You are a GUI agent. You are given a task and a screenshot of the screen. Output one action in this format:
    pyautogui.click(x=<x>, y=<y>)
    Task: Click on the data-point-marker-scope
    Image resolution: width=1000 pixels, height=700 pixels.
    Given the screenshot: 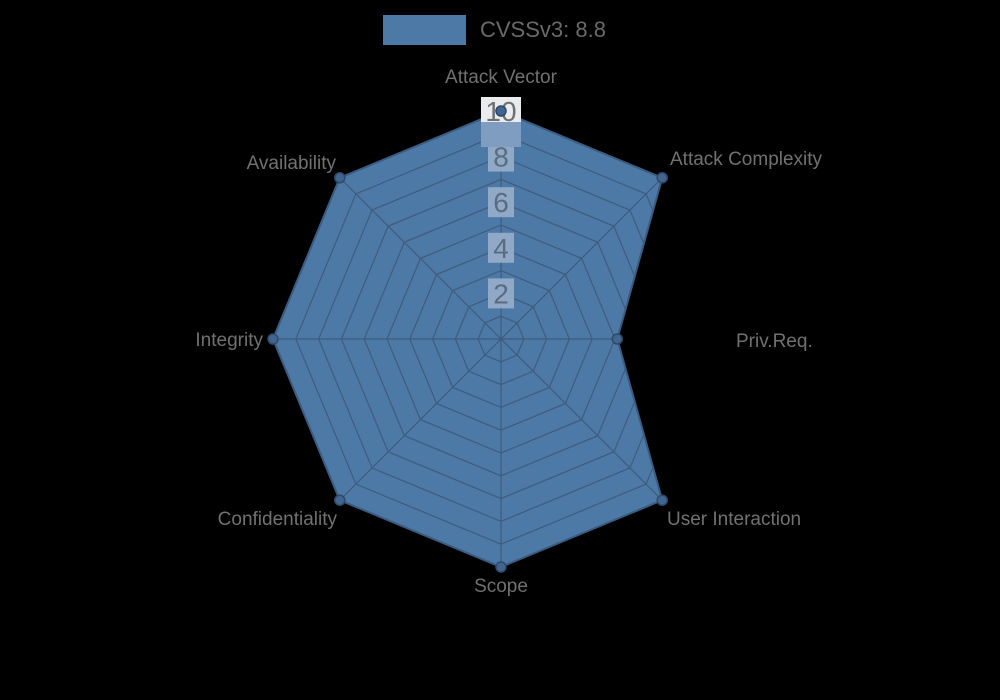 What is the action you would take?
    pyautogui.click(x=501, y=567)
    